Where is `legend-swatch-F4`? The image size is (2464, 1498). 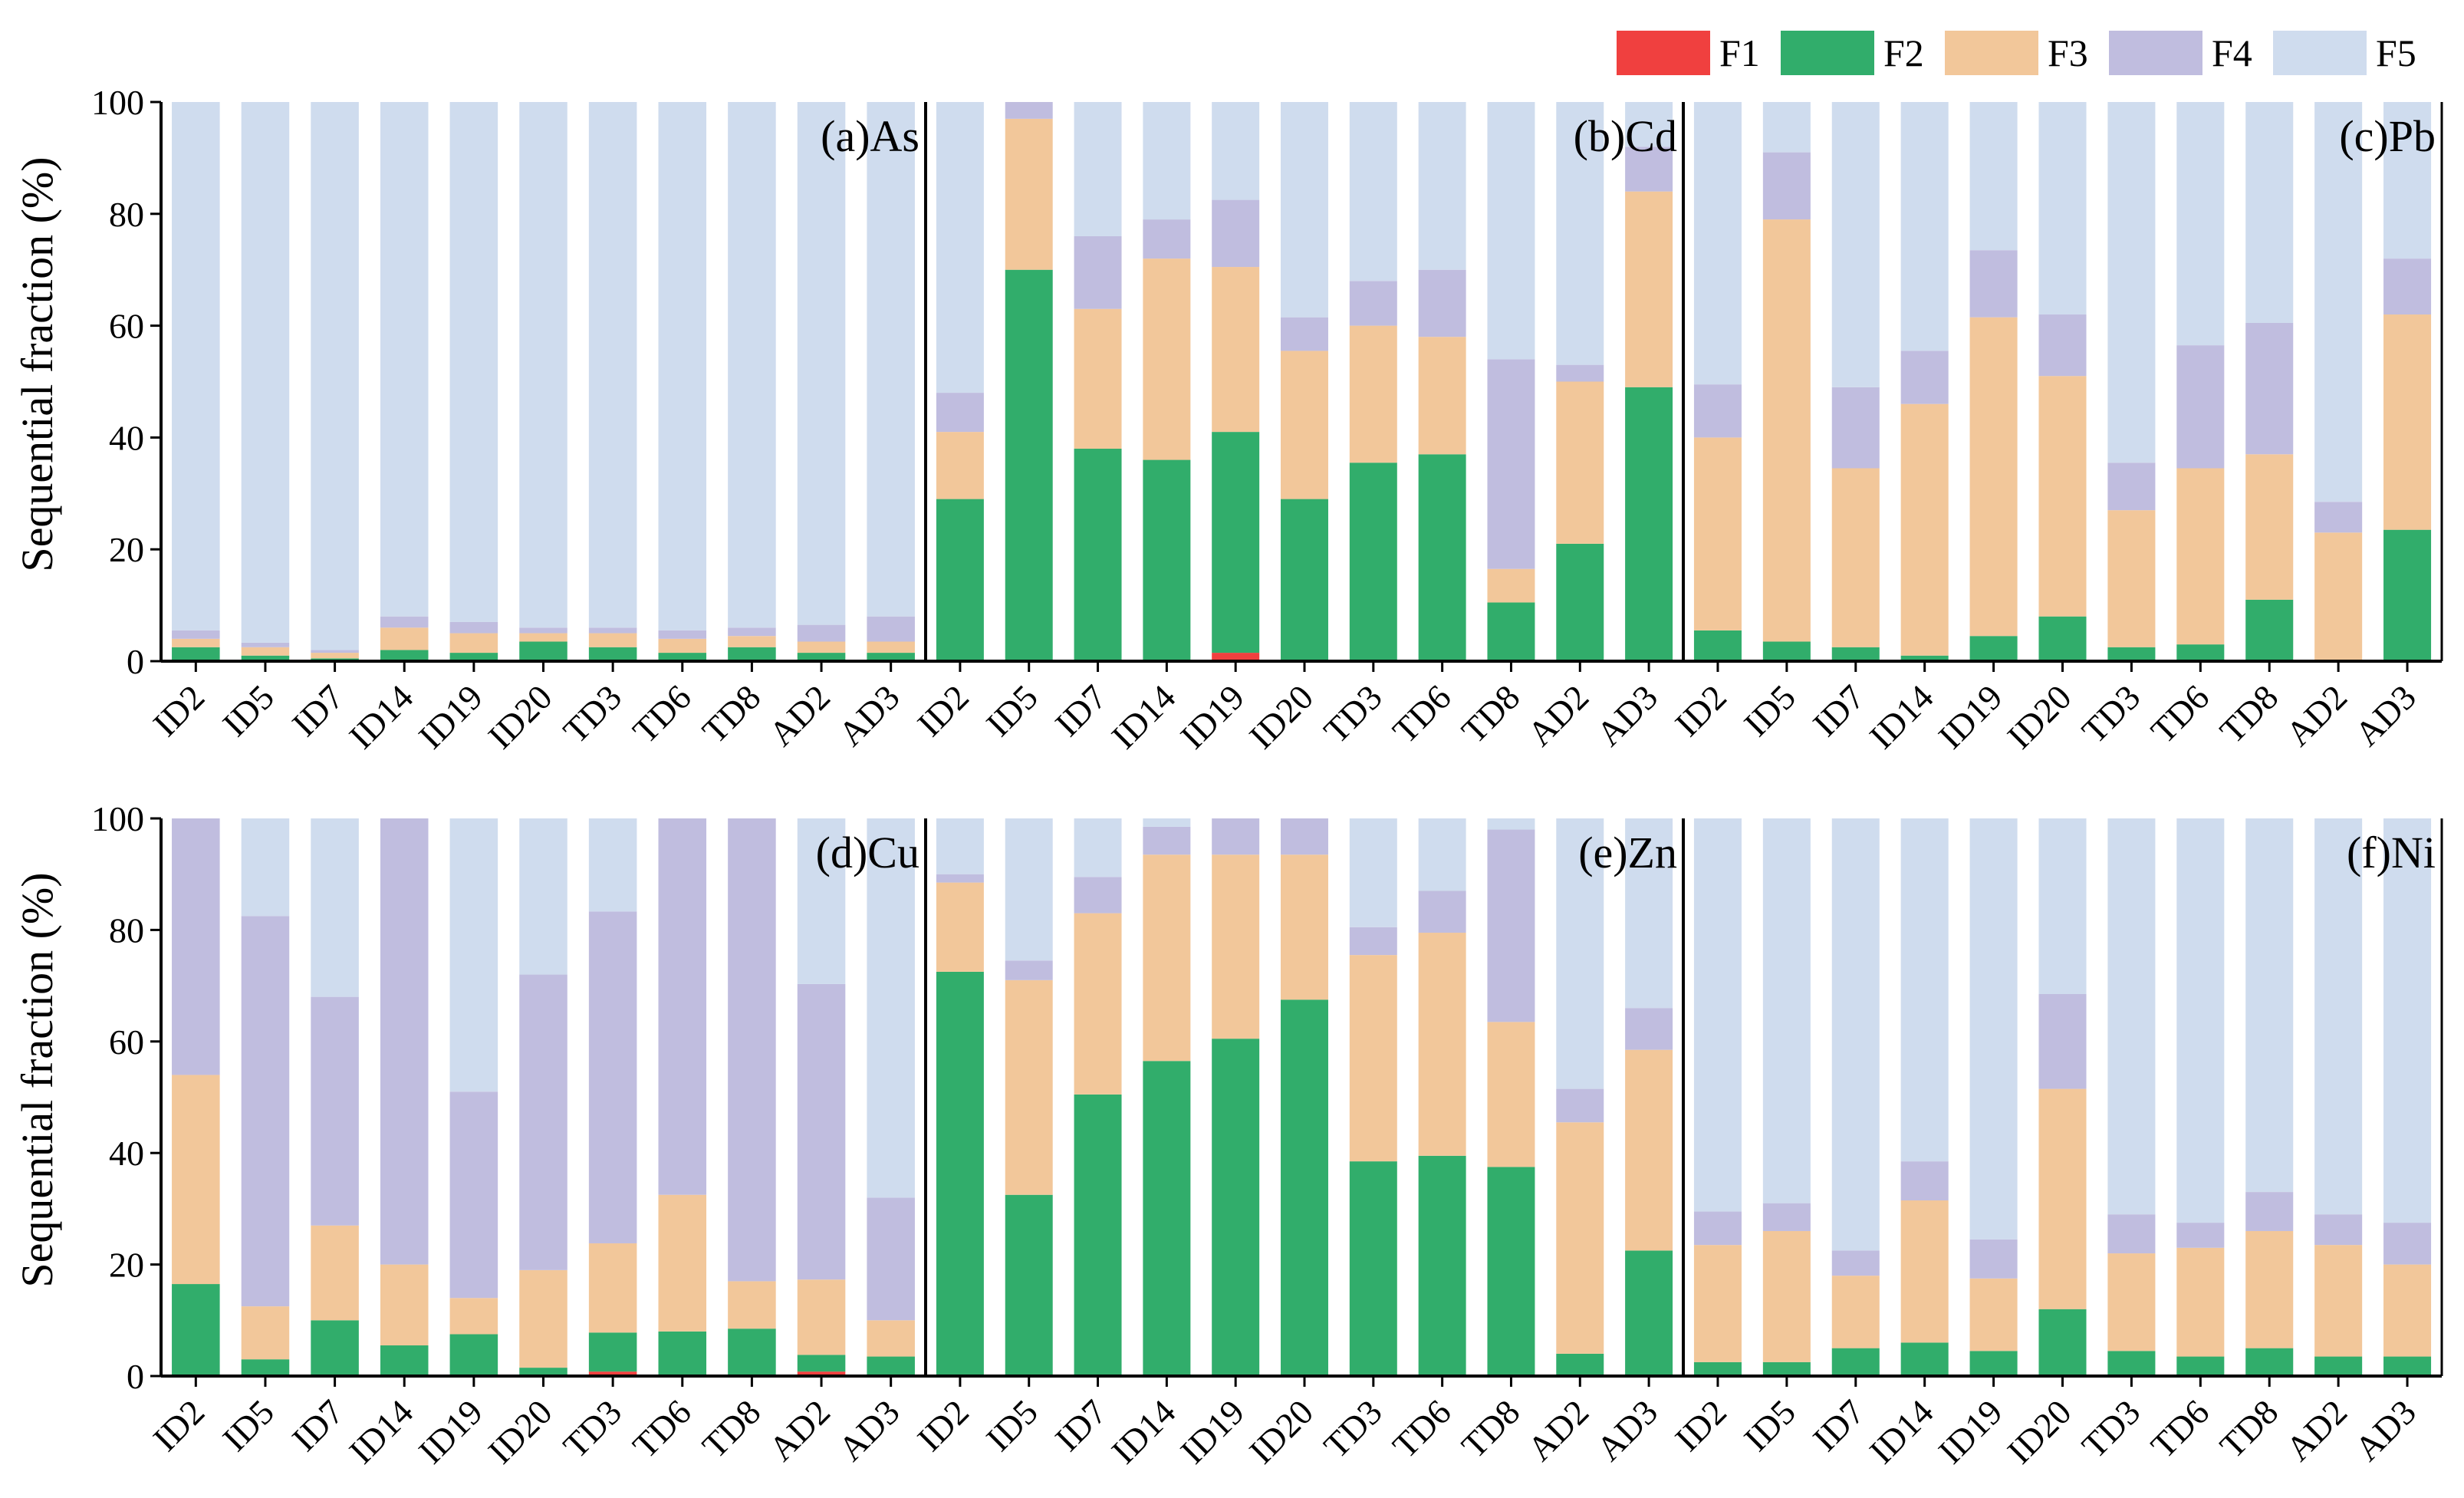 legend-swatch-F4 is located at coordinates (2155, 53).